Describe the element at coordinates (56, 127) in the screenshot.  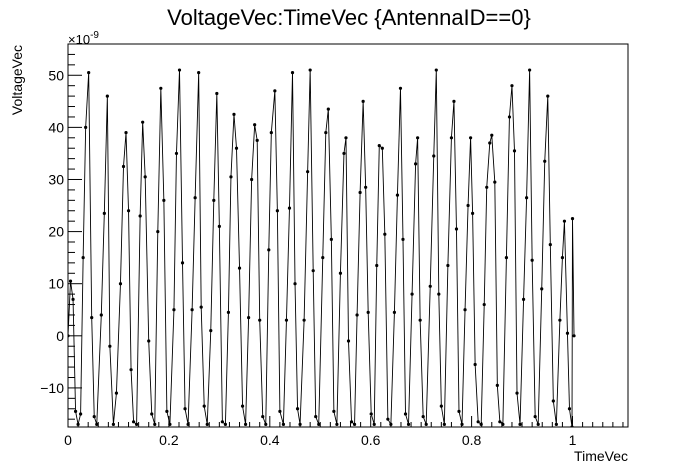
I see `y-tick-label: 40` at that location.